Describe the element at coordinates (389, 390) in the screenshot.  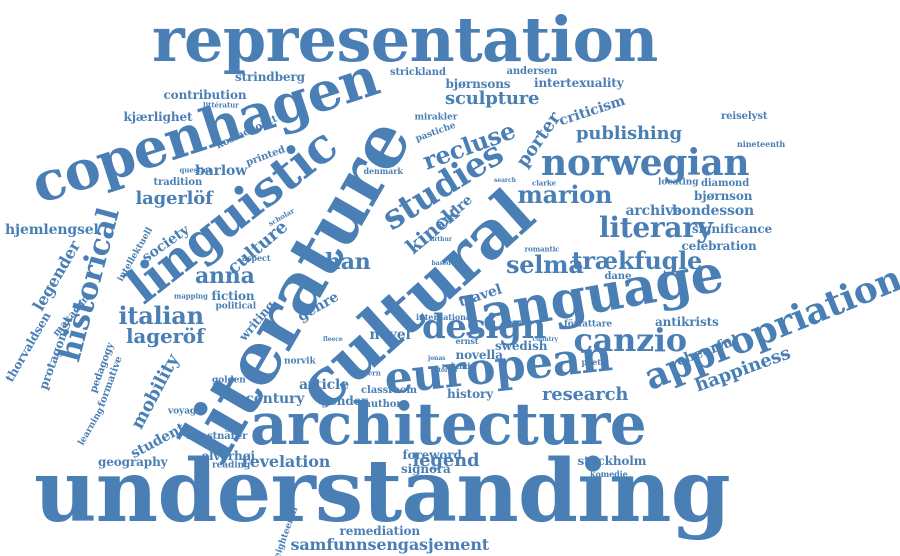
I see `word: classroom` at that location.